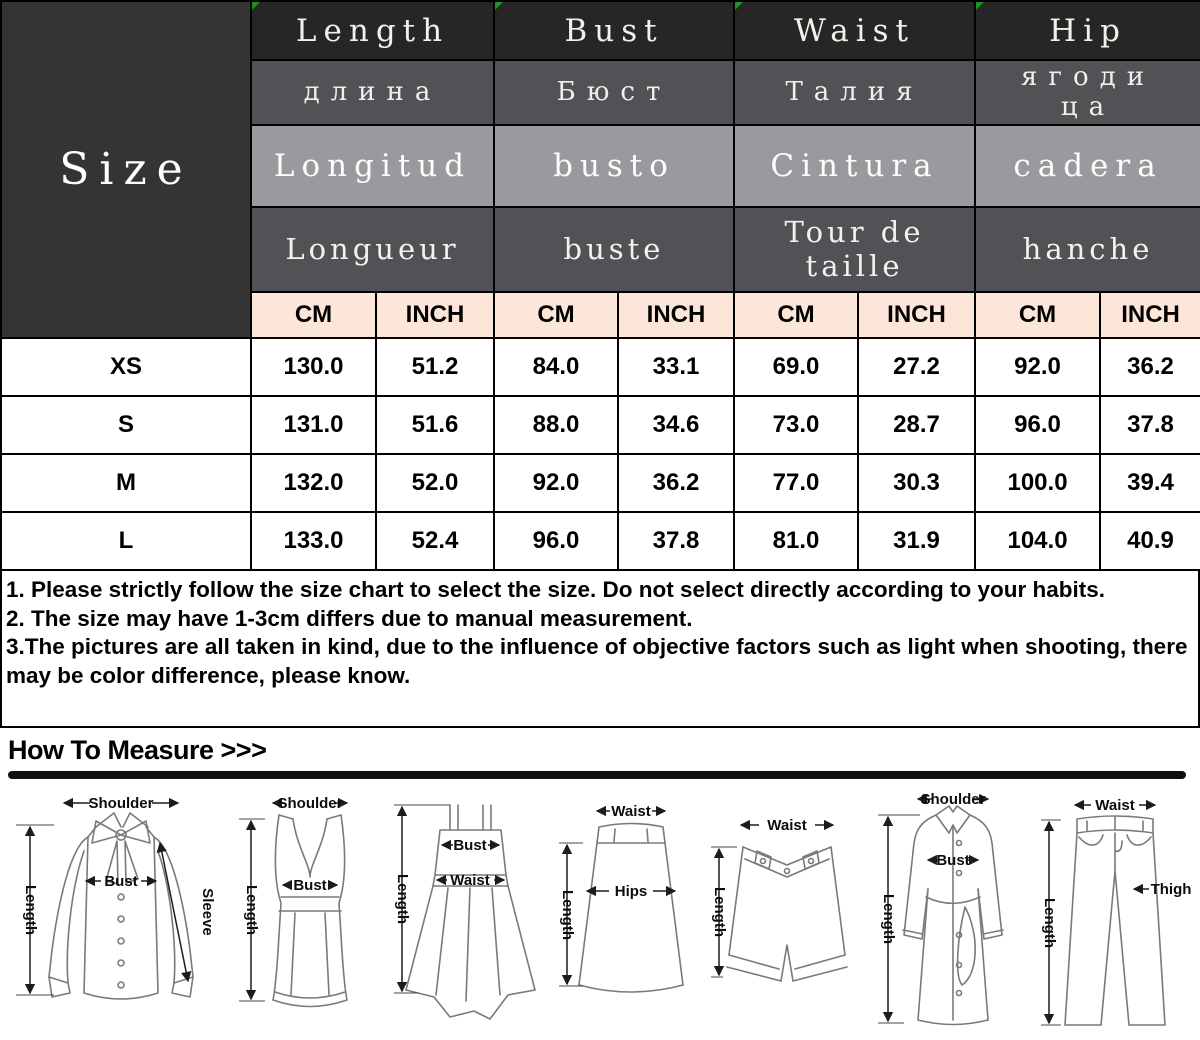 The height and width of the screenshot is (1040, 1200). I want to click on garment-jeans-diagram: Waist Thigh Length, so click(1116, 911).